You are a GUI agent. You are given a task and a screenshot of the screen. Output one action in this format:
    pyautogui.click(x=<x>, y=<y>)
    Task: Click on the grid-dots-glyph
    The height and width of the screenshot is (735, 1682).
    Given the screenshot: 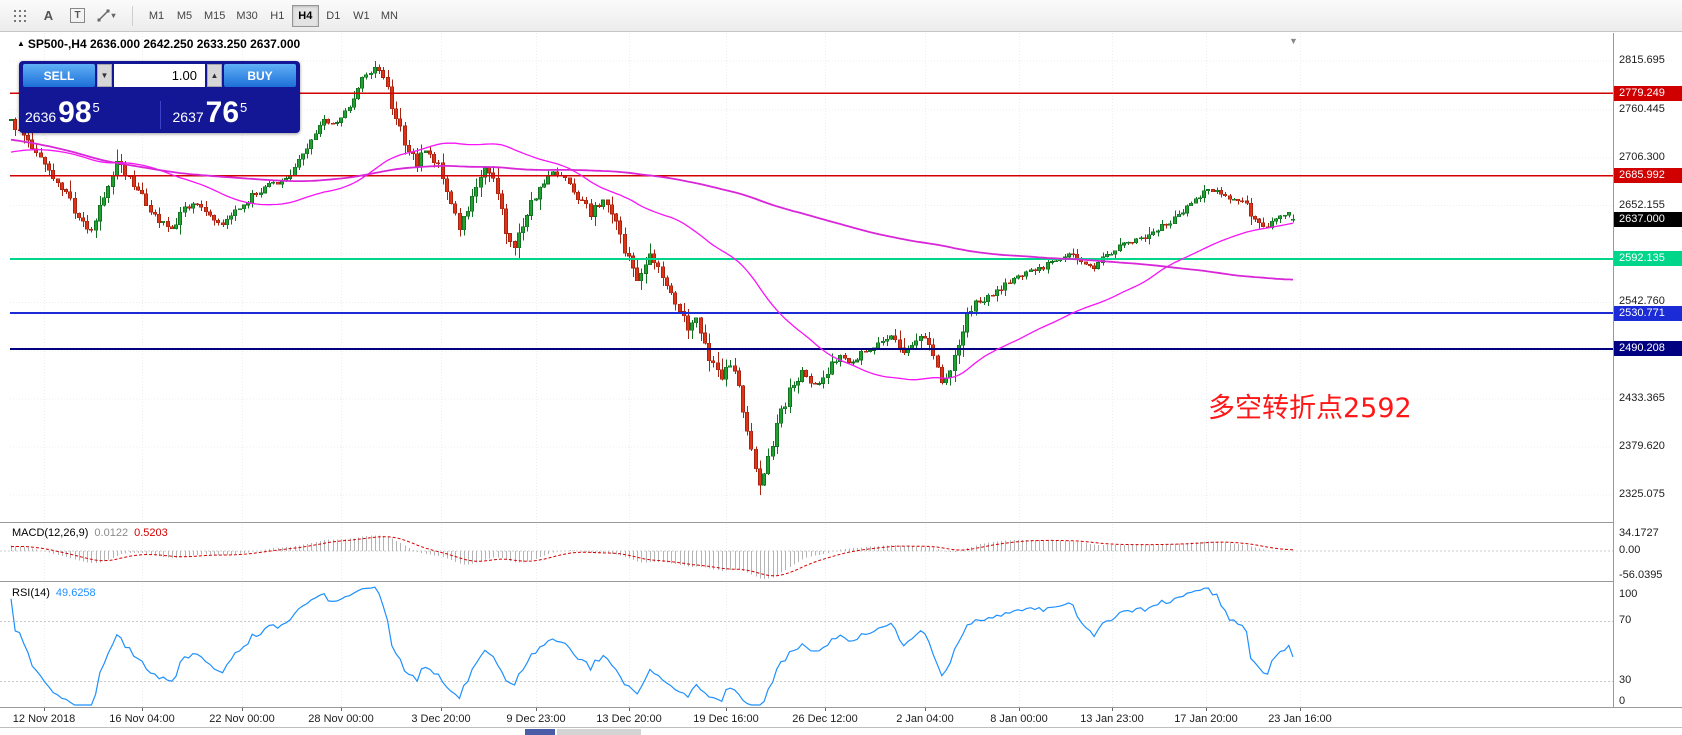 What is the action you would take?
    pyautogui.click(x=19, y=15)
    